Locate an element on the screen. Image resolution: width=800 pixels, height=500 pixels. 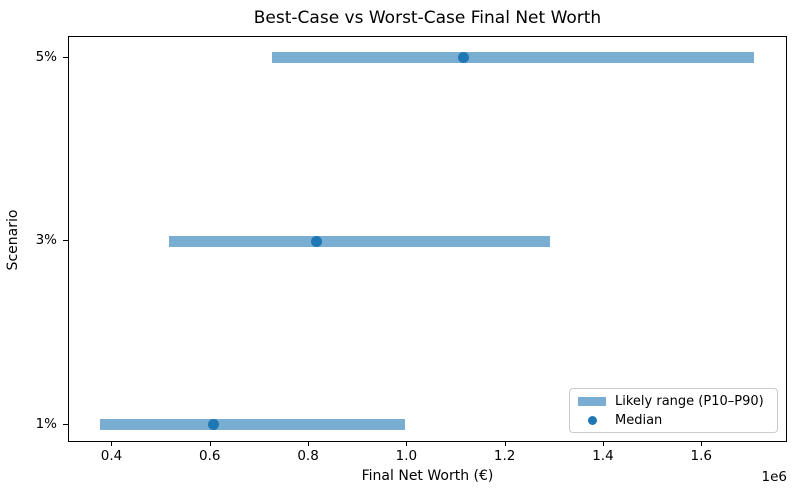
x-tick-label-0.4: 0.4 is located at coordinates (111, 456).